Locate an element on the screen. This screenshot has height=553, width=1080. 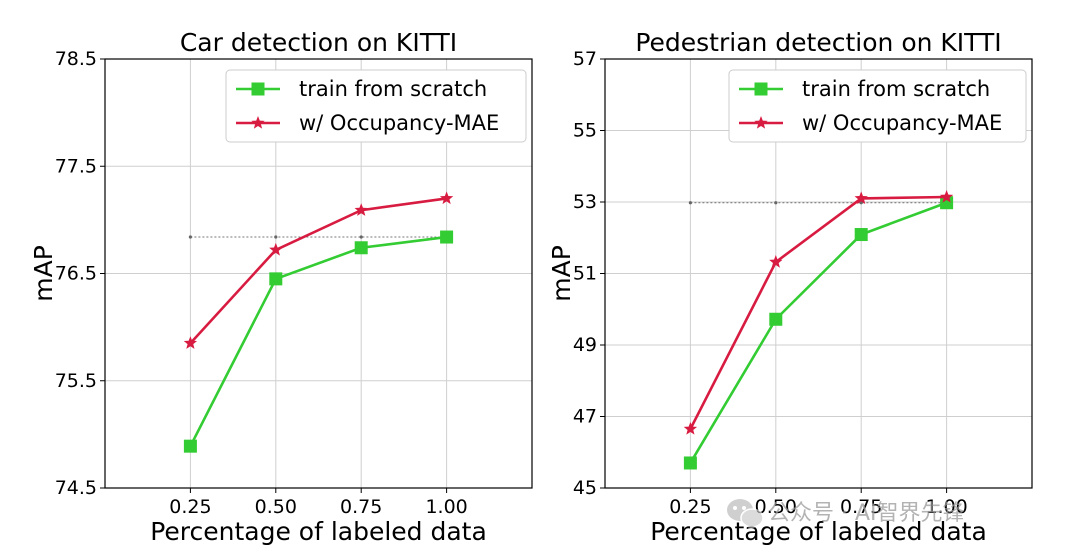
watermark: 公众号 · AI智界先锋 is located at coordinates (846, 513).